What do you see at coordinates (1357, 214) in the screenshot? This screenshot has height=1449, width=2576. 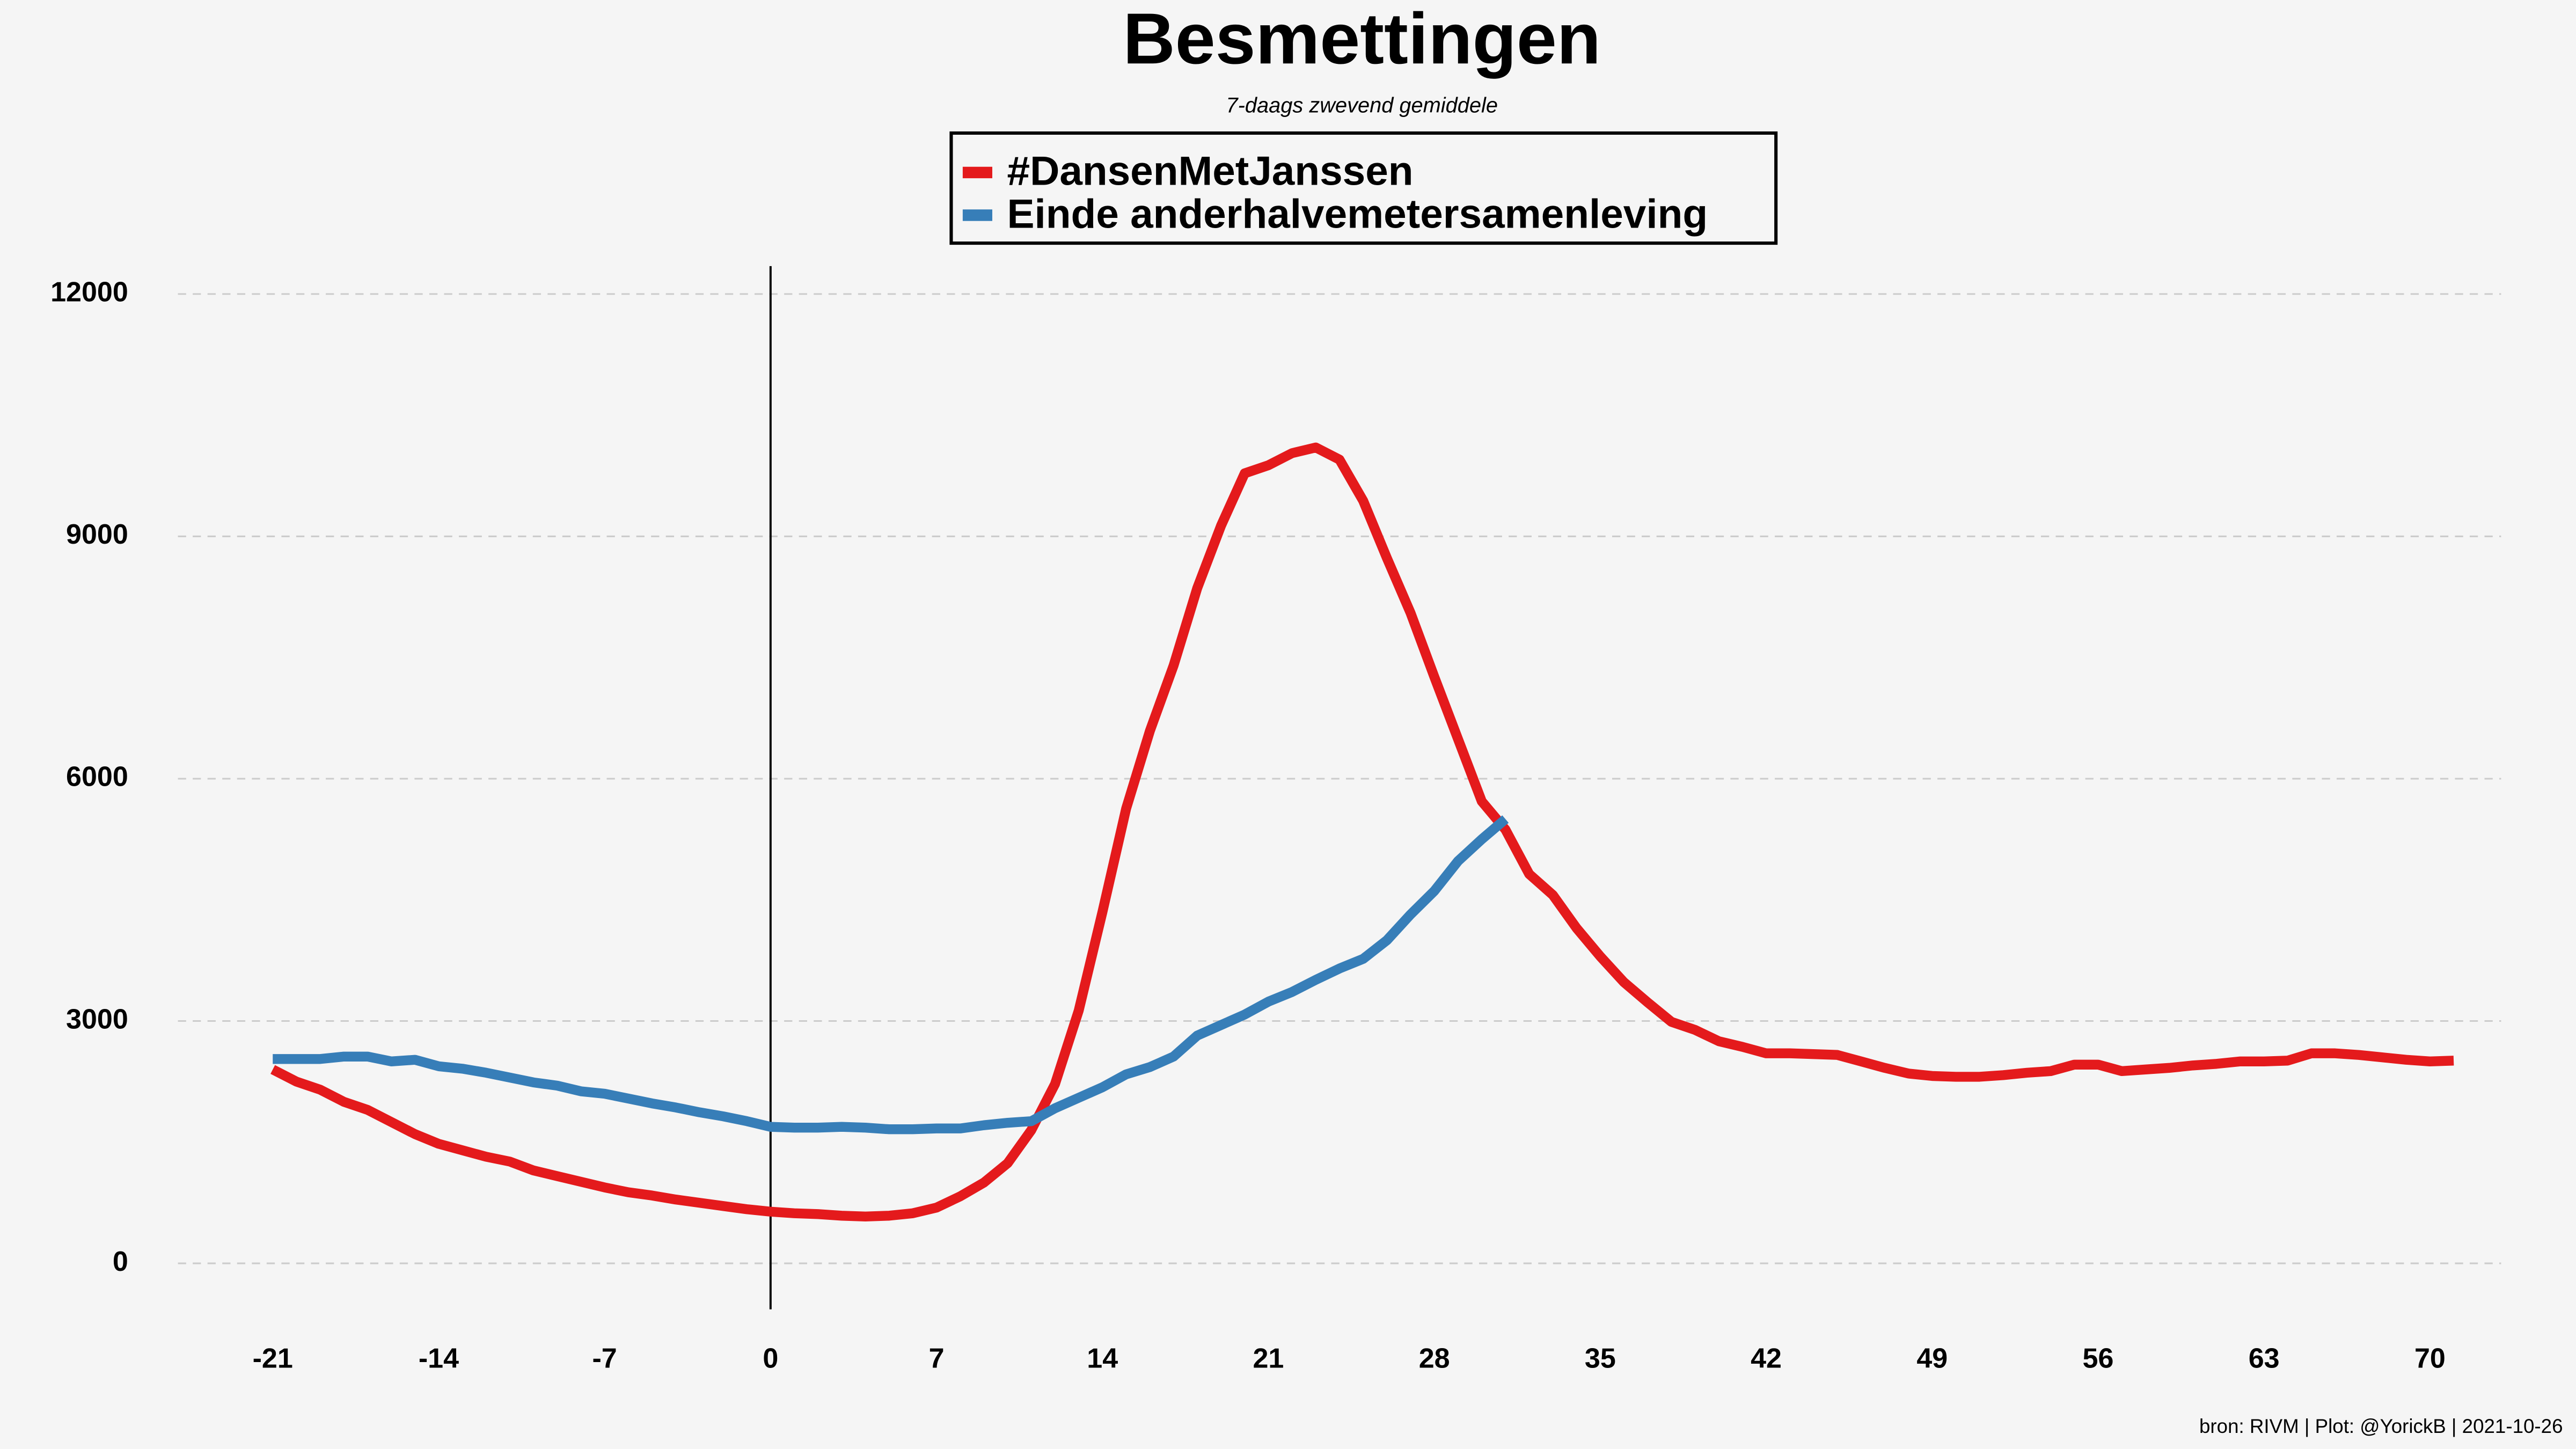 I see `legend-label: Einde anderhalvemetersamenleving` at bounding box center [1357, 214].